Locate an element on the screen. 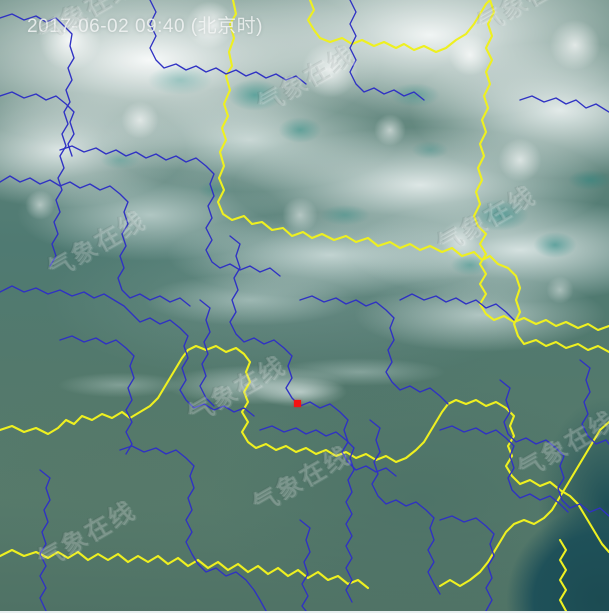  location-marker is located at coordinates (297, 403).